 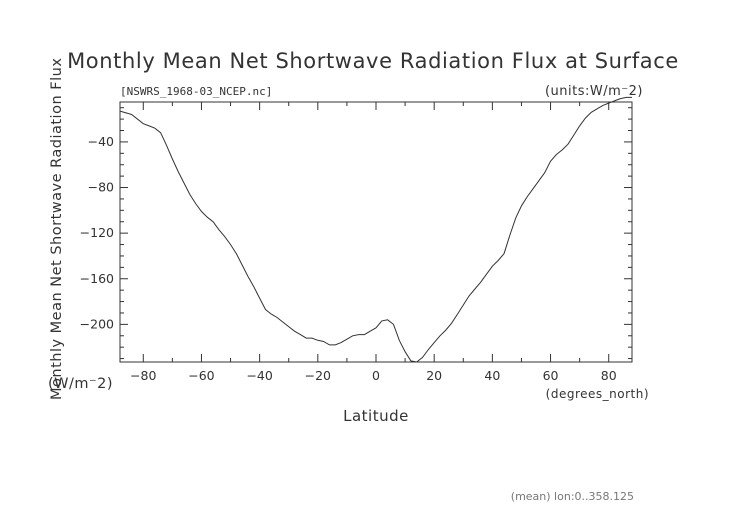 What do you see at coordinates (97, 278) in the screenshot?
I see `y-tick-label: −160` at bounding box center [97, 278].